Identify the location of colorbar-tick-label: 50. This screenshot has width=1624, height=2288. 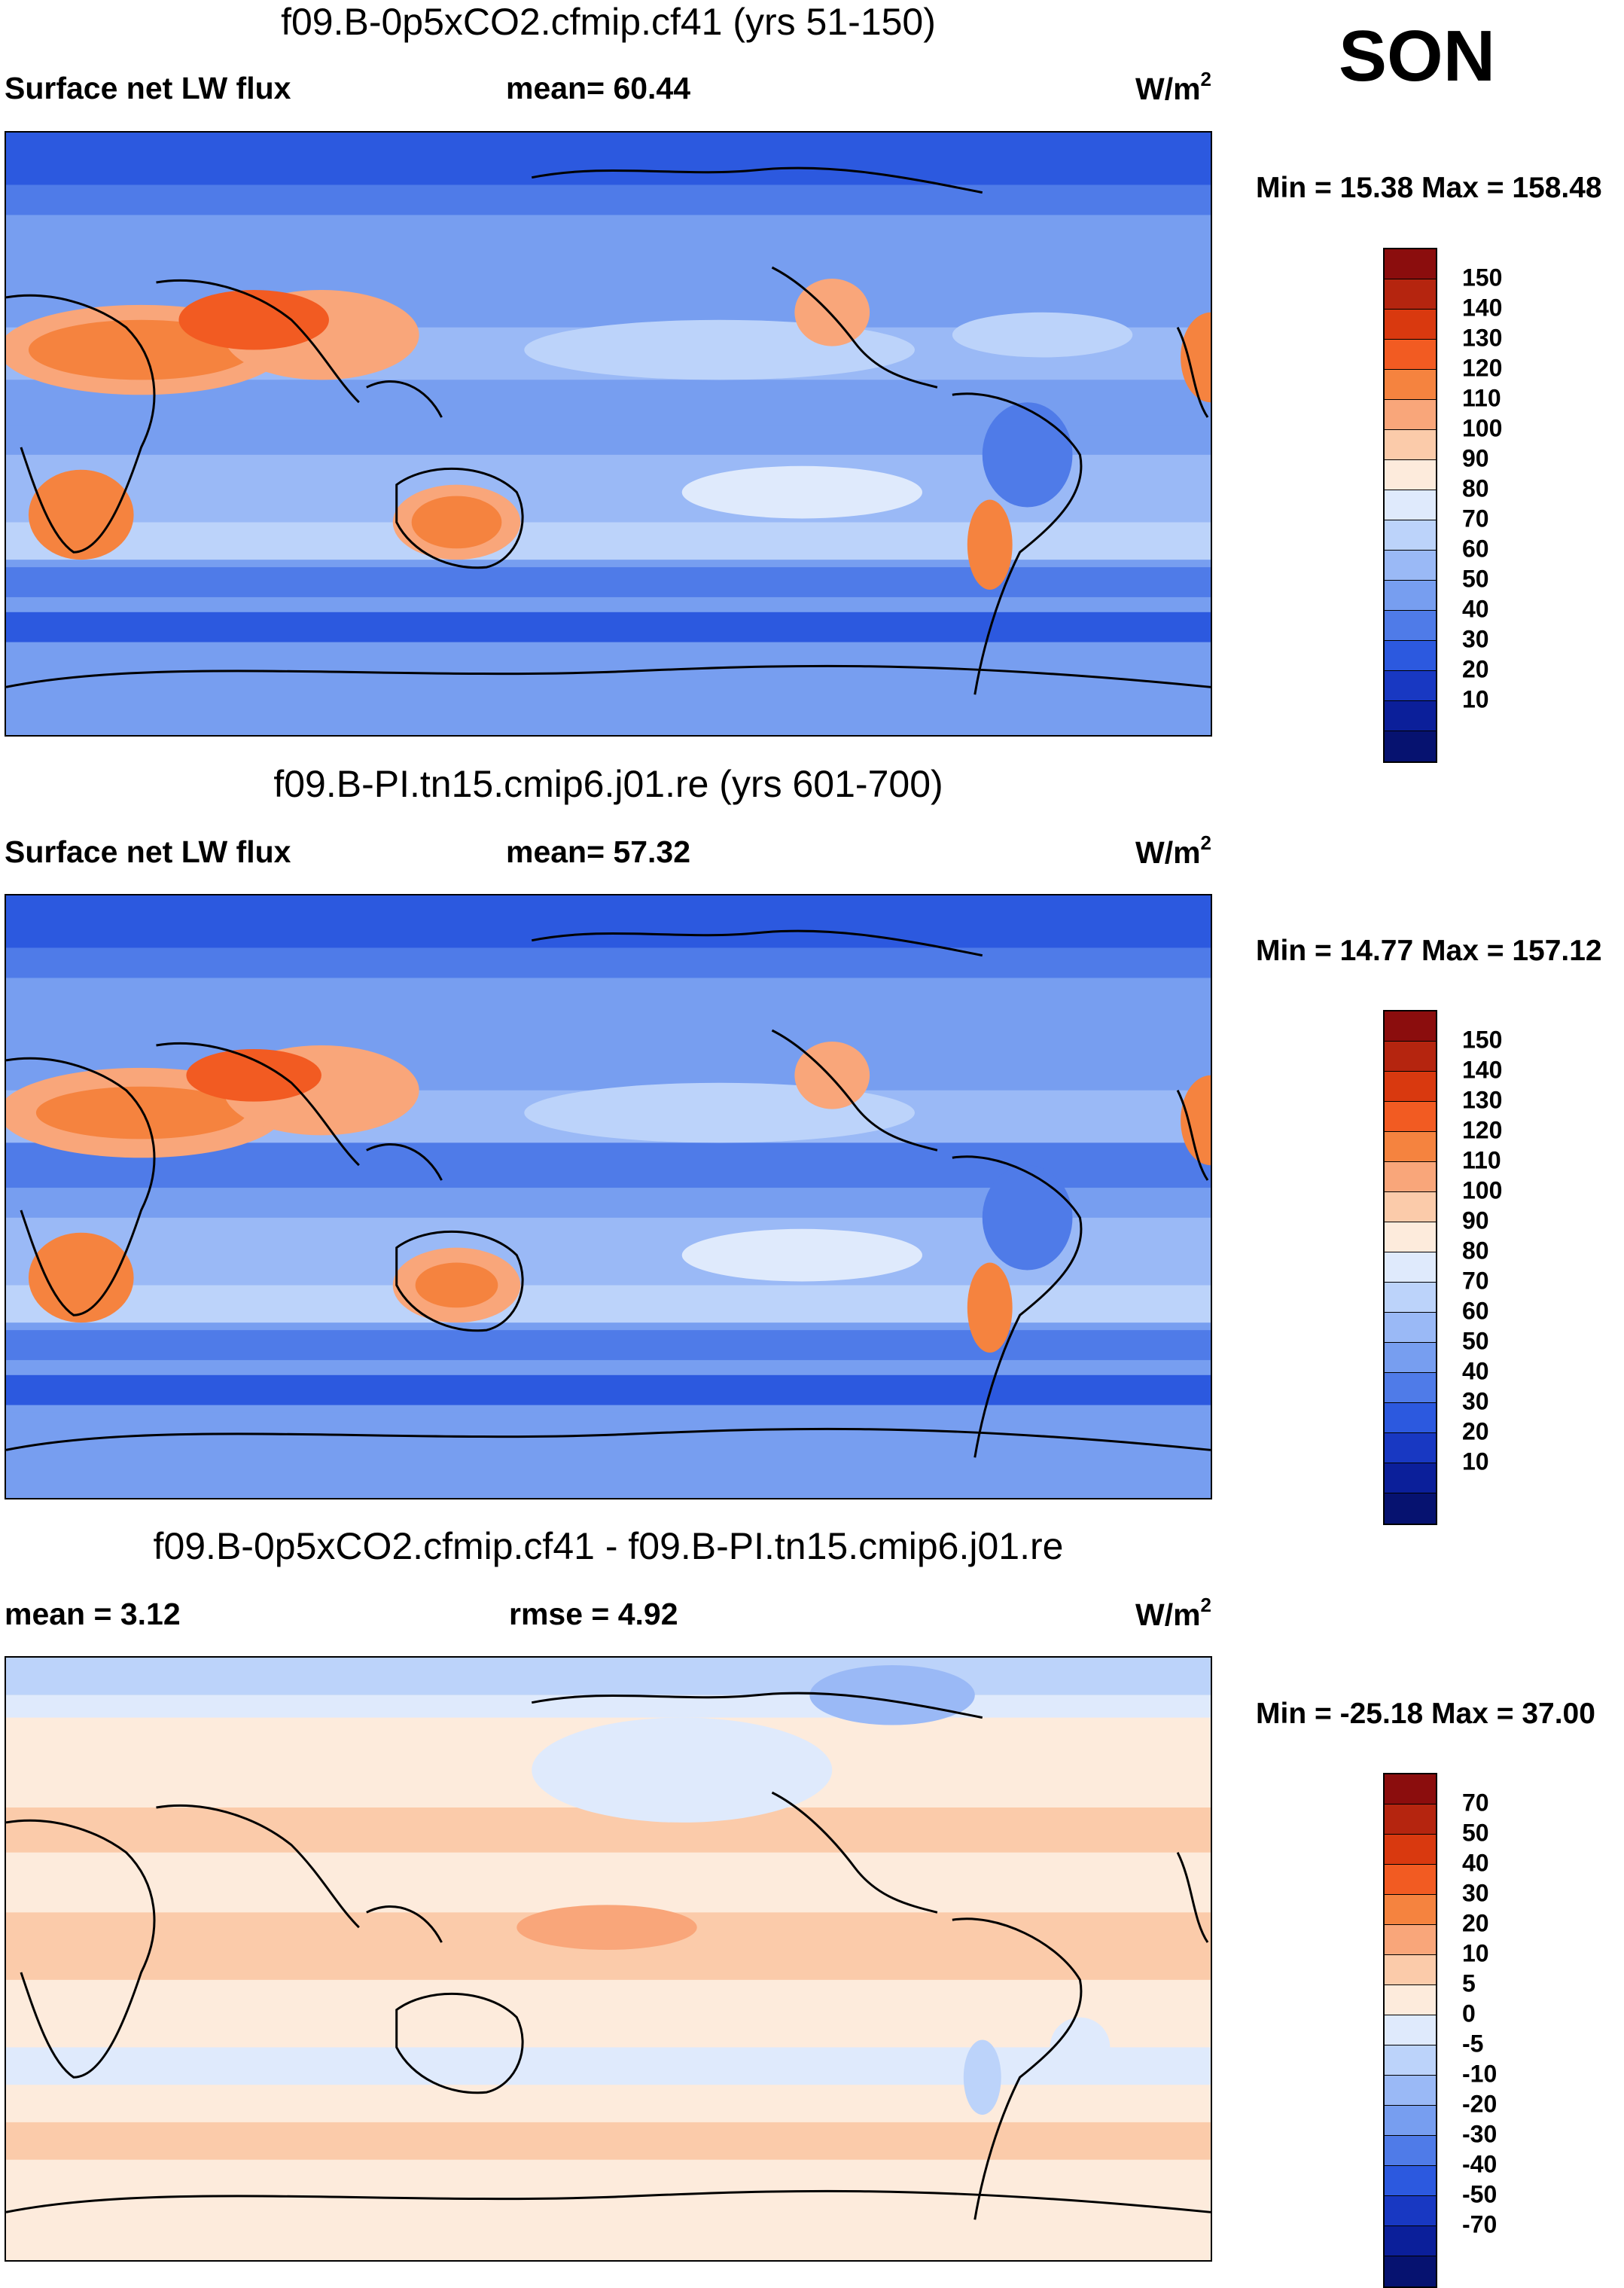
(1475, 1833).